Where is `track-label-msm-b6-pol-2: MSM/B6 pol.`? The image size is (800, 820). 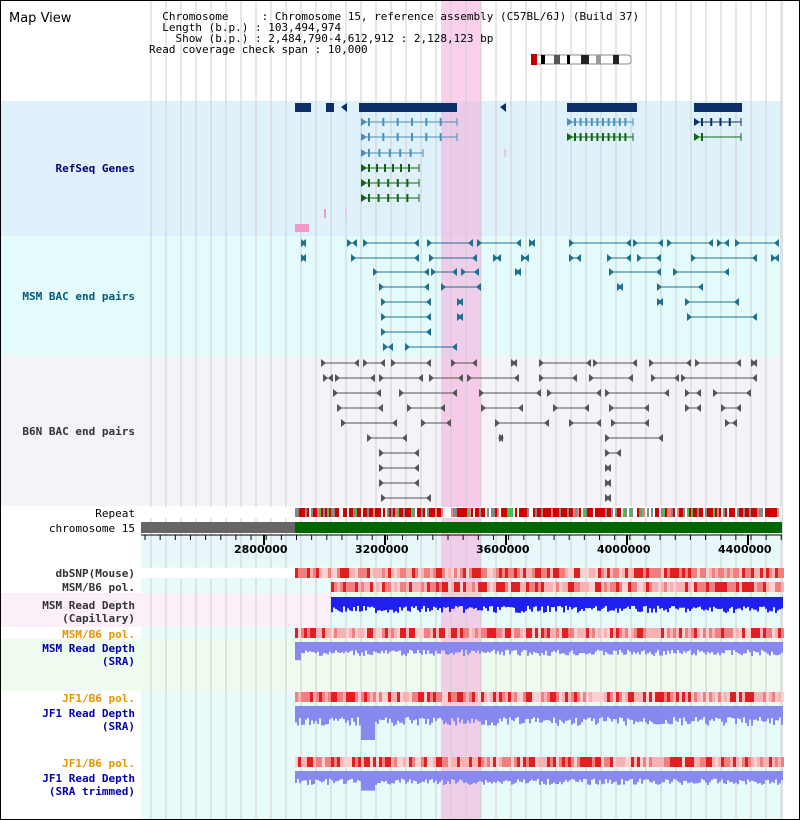
track-label-msm-b6-pol-2: MSM/B6 pol. is located at coordinates (98, 634).